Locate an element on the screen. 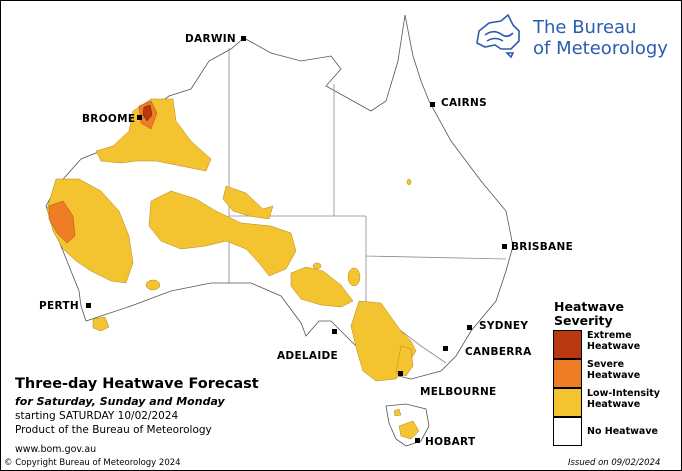 The image size is (682, 471). issued-date: Issued on 09/02/2024 is located at coordinates (614, 463).